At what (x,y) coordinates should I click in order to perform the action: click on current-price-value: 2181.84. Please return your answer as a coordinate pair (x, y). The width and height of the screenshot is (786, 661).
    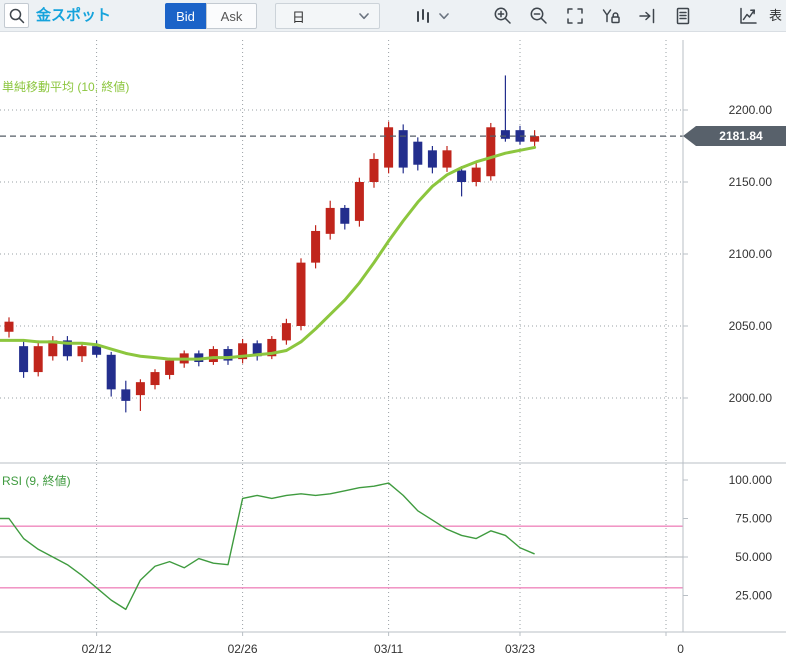
    Looking at the image, I should click on (741, 136).